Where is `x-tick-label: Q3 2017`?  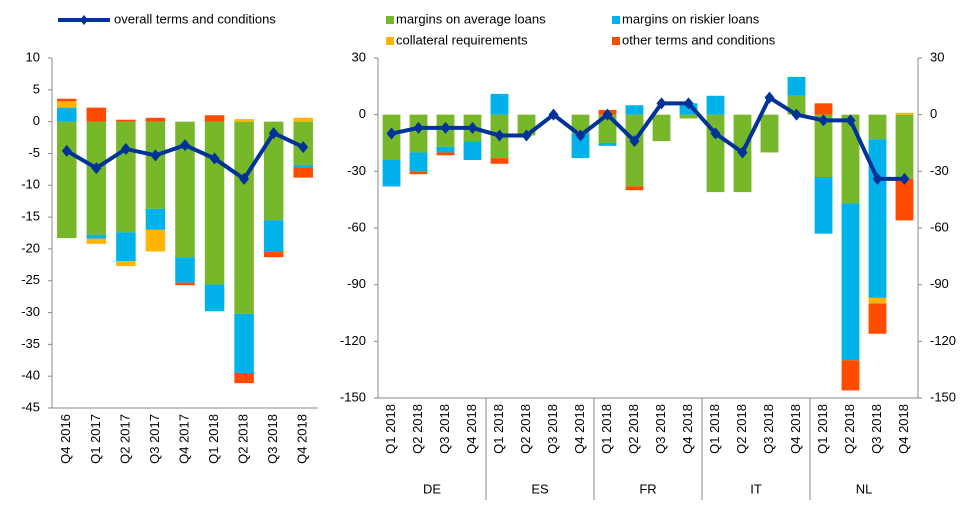 x-tick-label: Q3 2017 is located at coordinates (154, 439).